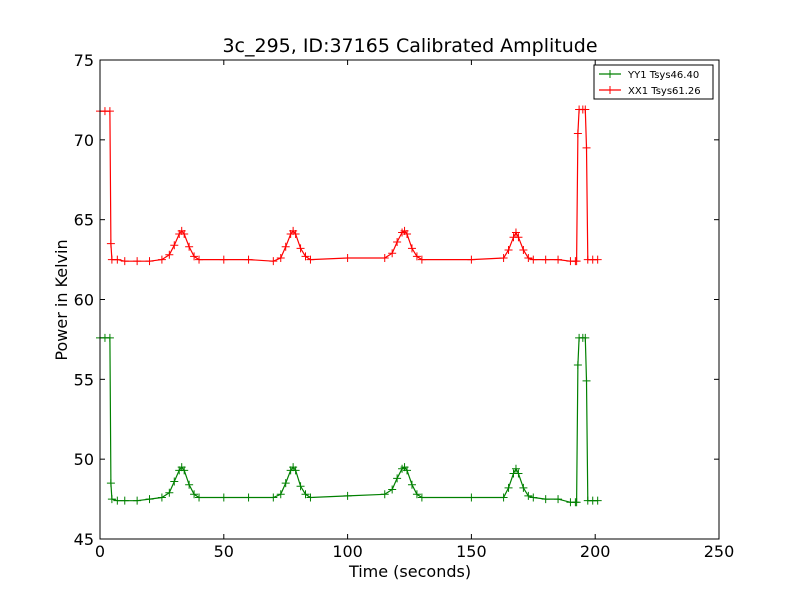  What do you see at coordinates (84, 60) in the screenshot?
I see `y-tick-label: 75` at bounding box center [84, 60].